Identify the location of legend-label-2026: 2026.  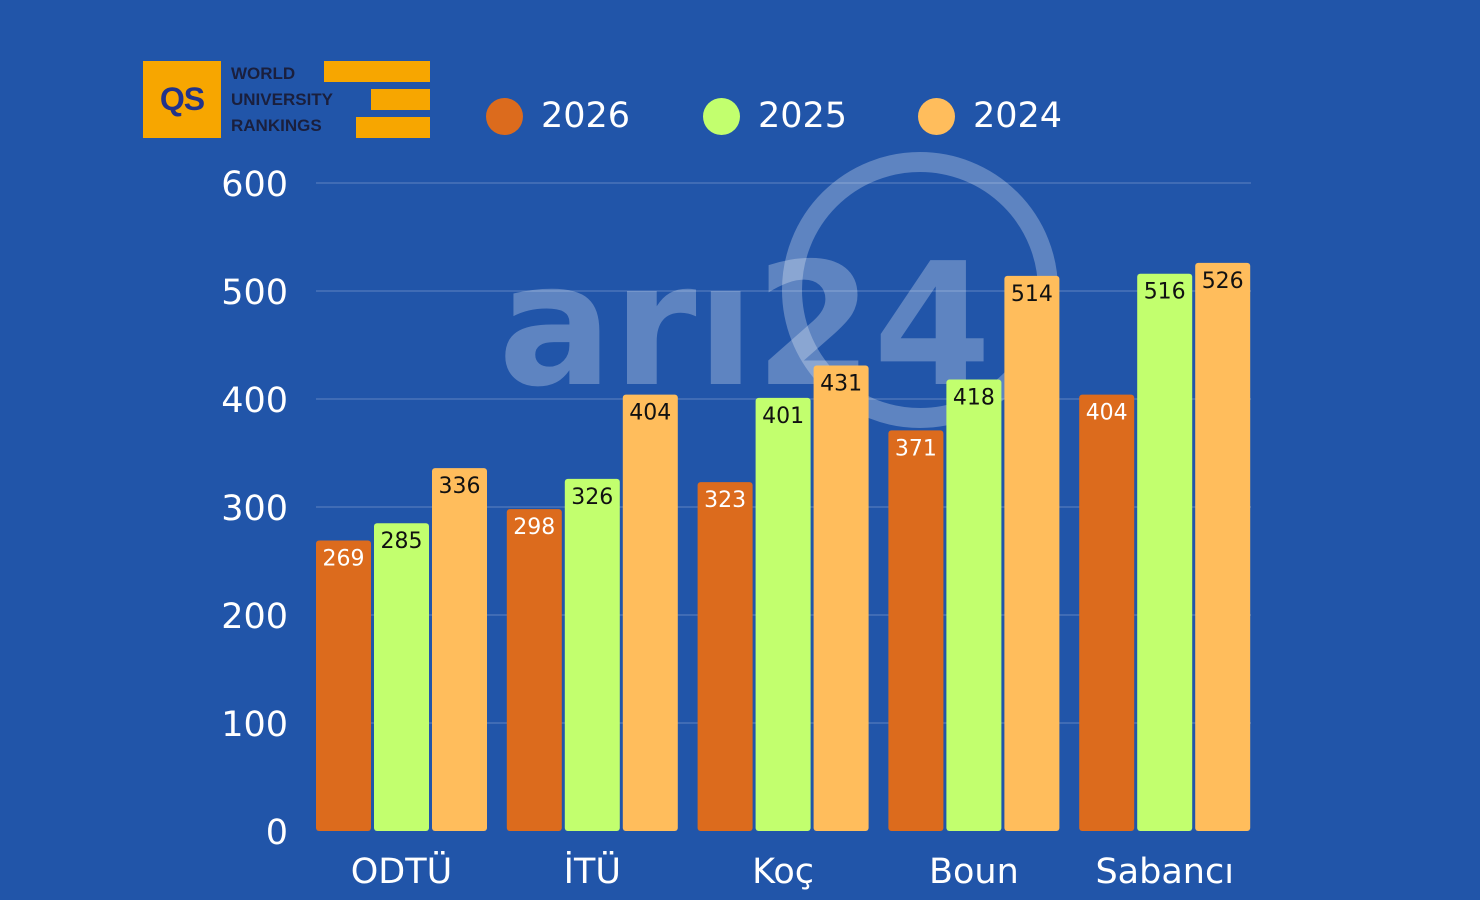
(586, 116).